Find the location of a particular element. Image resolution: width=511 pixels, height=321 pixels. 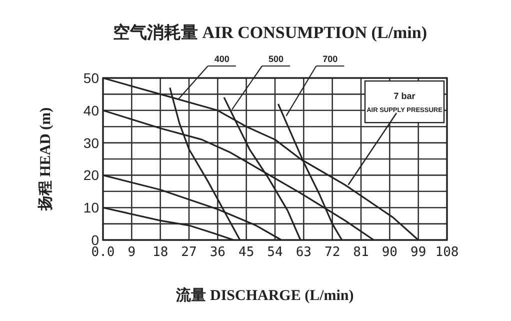

annotation: 7 bar is located at coordinates (405, 96).